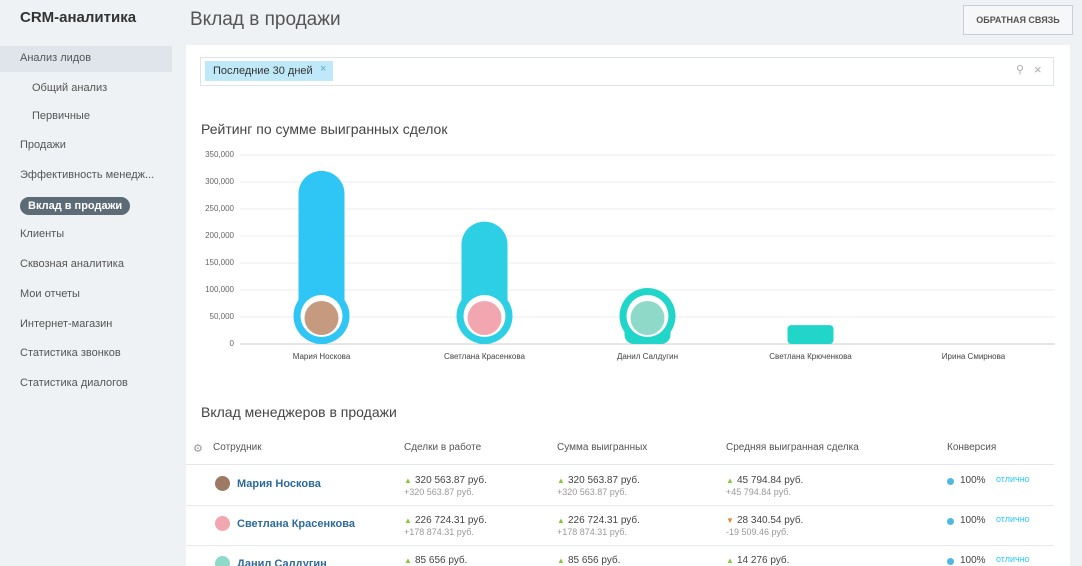 This screenshot has height=566, width=1082. I want to click on y-tick-label: 0, so click(232, 343).